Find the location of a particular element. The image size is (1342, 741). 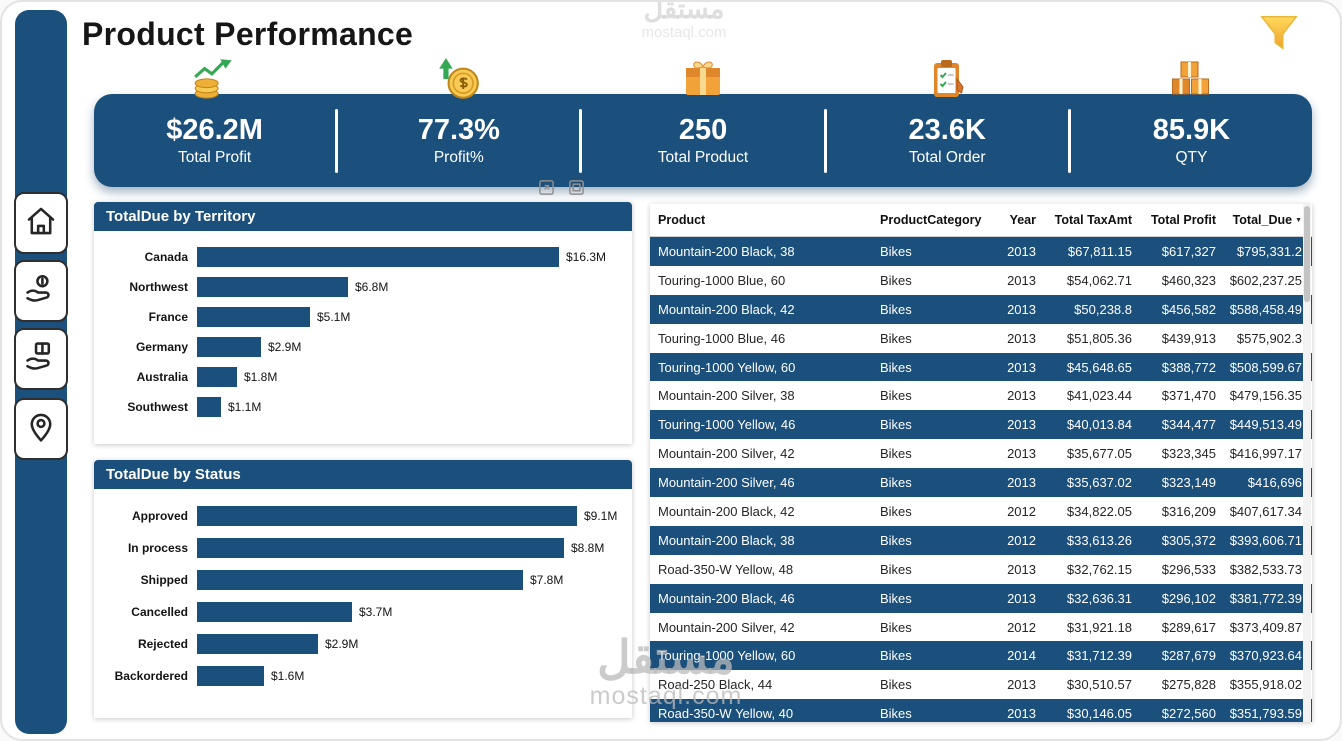

bar-category-label: Australia is located at coordinates (162, 377).